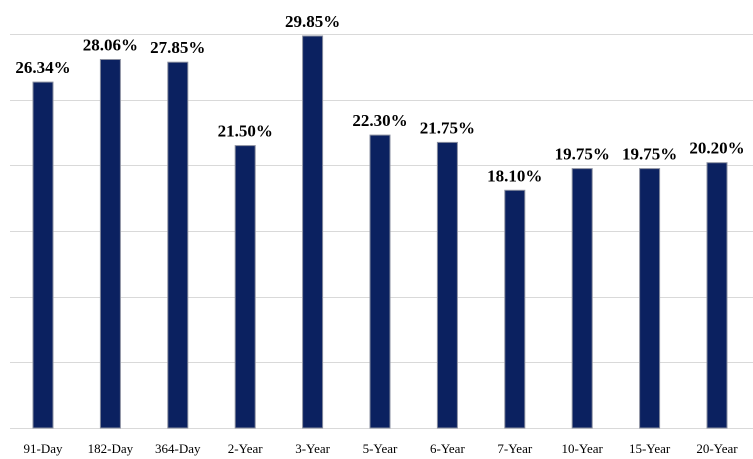  Describe the element at coordinates (111, 448) in the screenshot. I see `x-tick-label: 182-Day` at that location.